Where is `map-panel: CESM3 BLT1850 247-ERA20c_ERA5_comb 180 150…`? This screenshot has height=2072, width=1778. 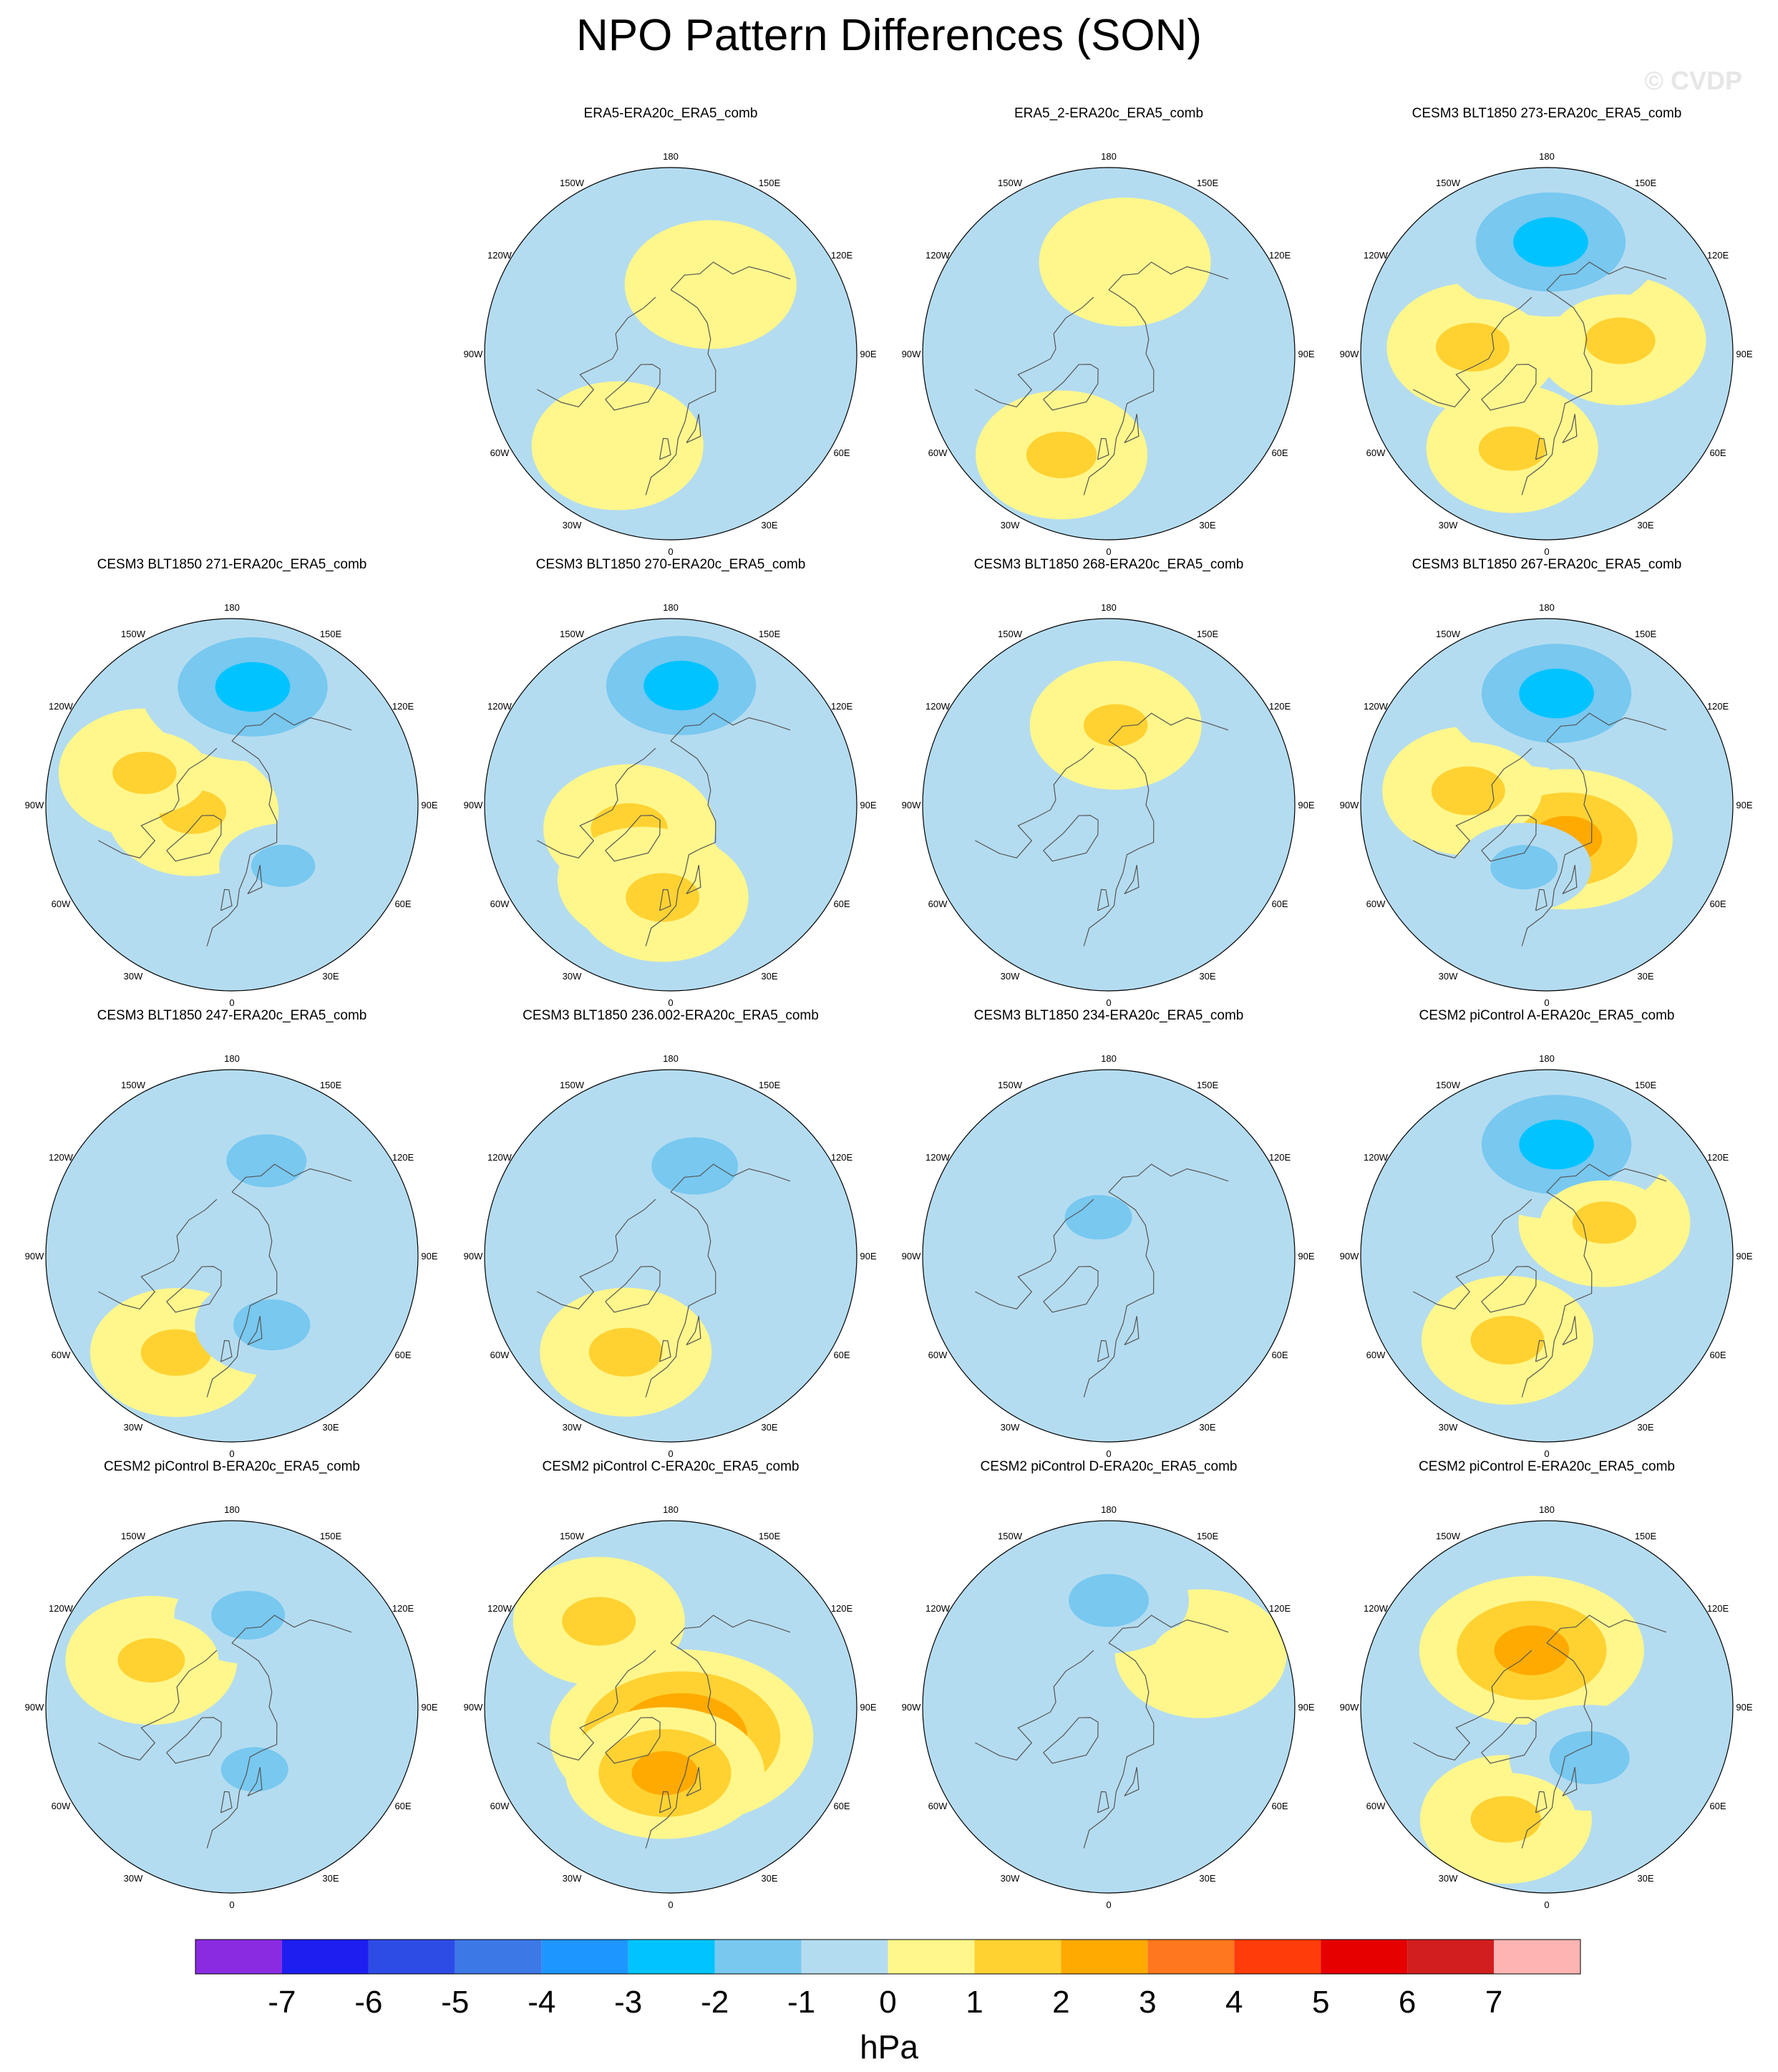 map-panel: CESM3 BLT1850 247-ERA20c_ERA5_comb 180 150… is located at coordinates (232, 1237).